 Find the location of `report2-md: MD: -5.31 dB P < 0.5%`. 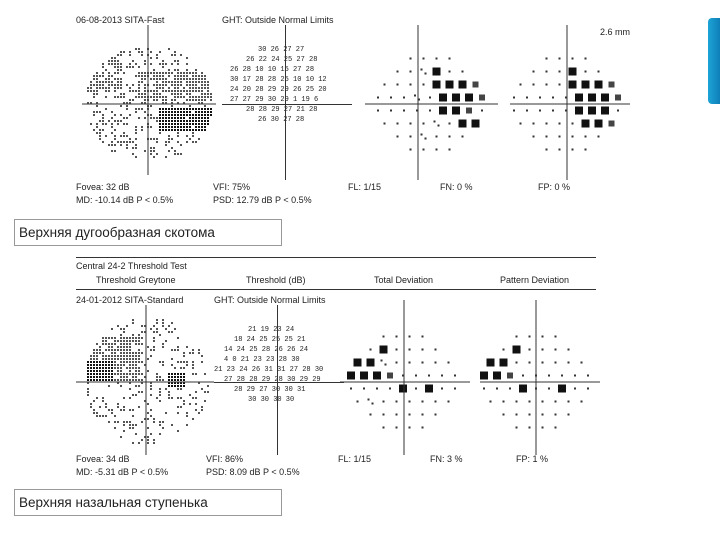

report2-md: MD: -5.31 dB P < 0.5% is located at coordinates (122, 472).